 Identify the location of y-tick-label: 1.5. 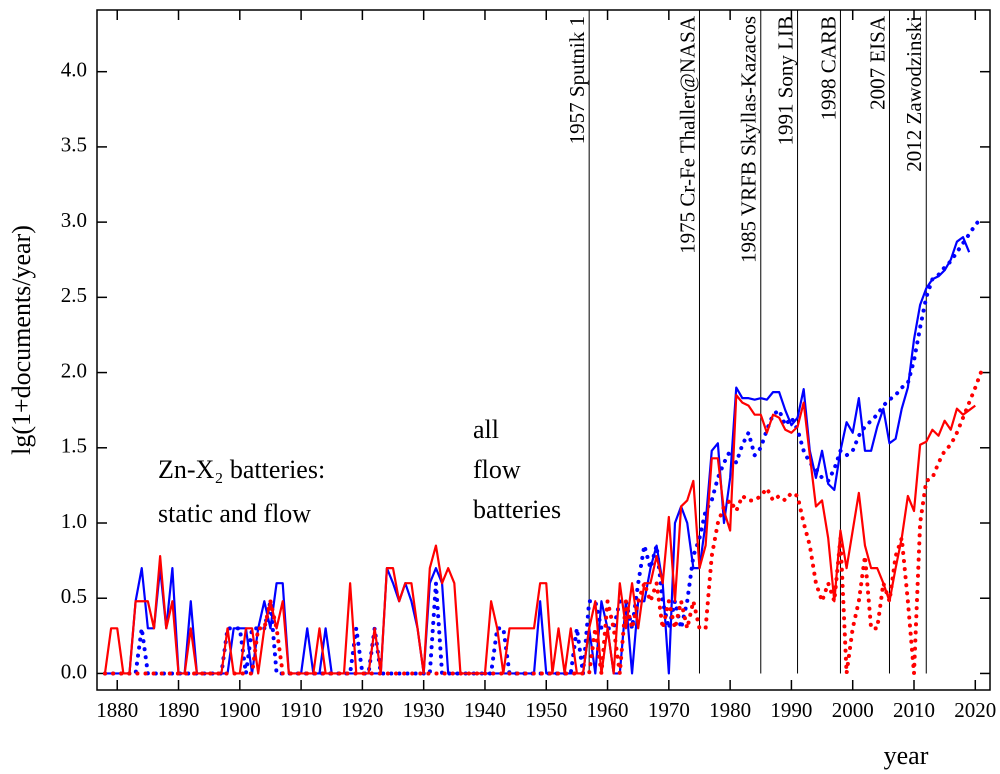
(74, 446).